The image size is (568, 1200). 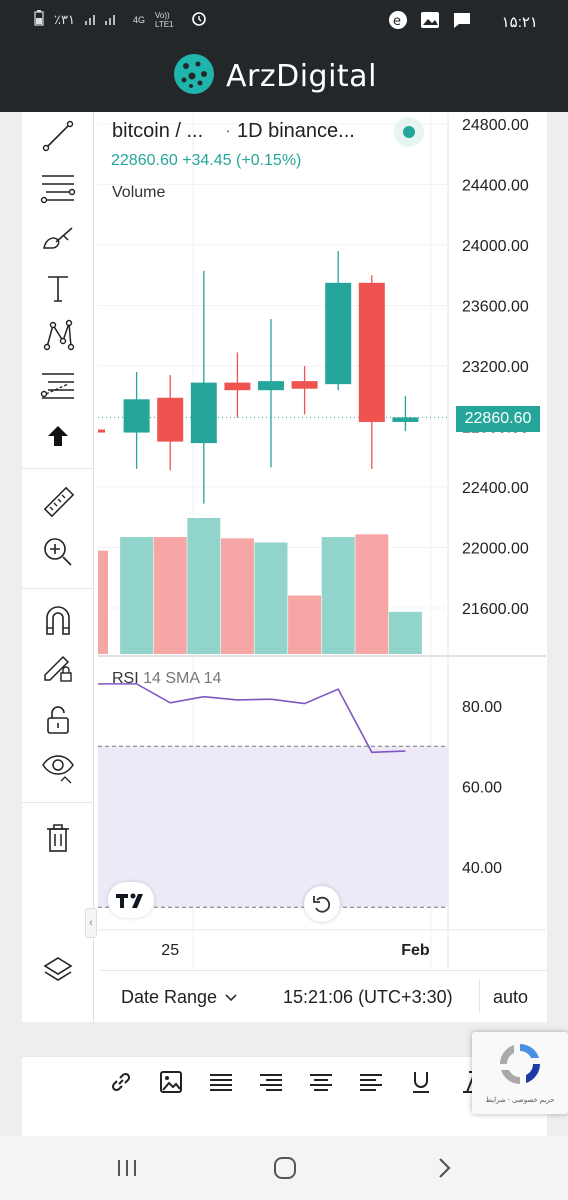 What do you see at coordinates (58, 668) in the screenshot?
I see `lock-drawing-icon` at bounding box center [58, 668].